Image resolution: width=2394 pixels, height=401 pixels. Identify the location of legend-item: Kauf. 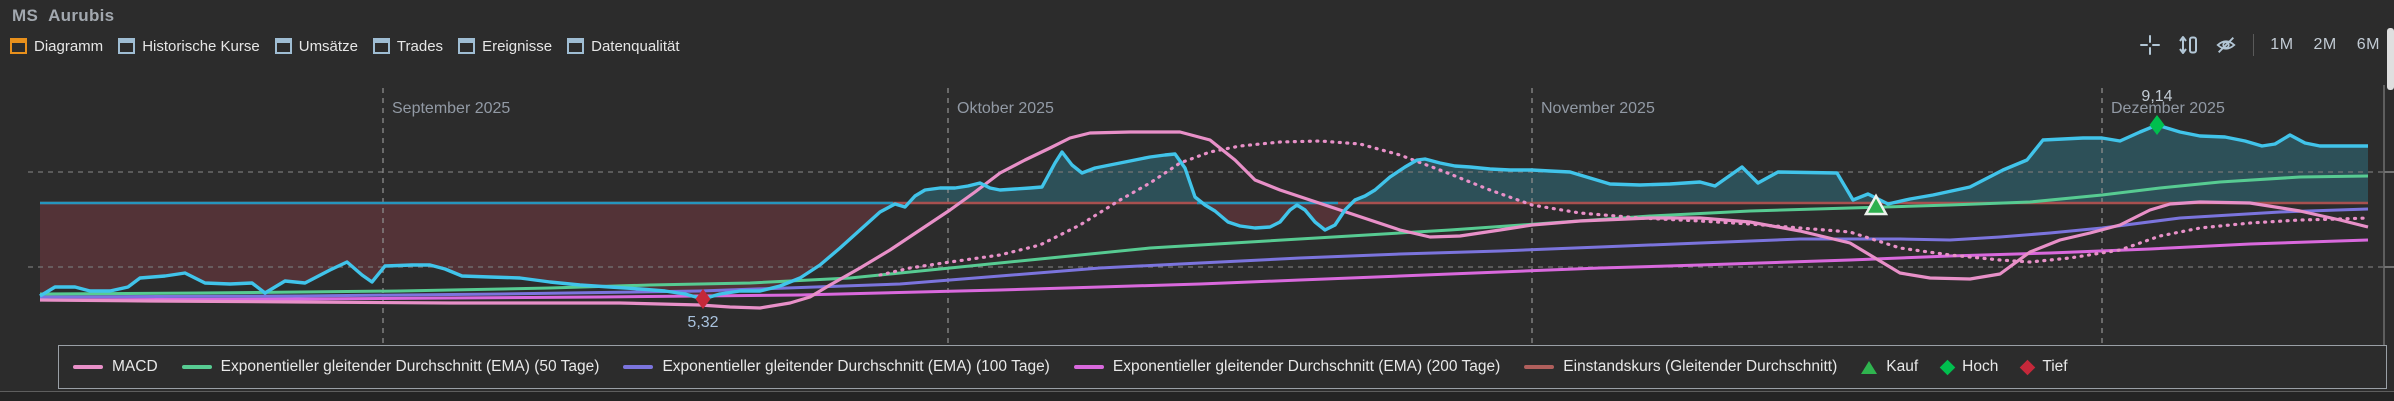
(1889, 367).